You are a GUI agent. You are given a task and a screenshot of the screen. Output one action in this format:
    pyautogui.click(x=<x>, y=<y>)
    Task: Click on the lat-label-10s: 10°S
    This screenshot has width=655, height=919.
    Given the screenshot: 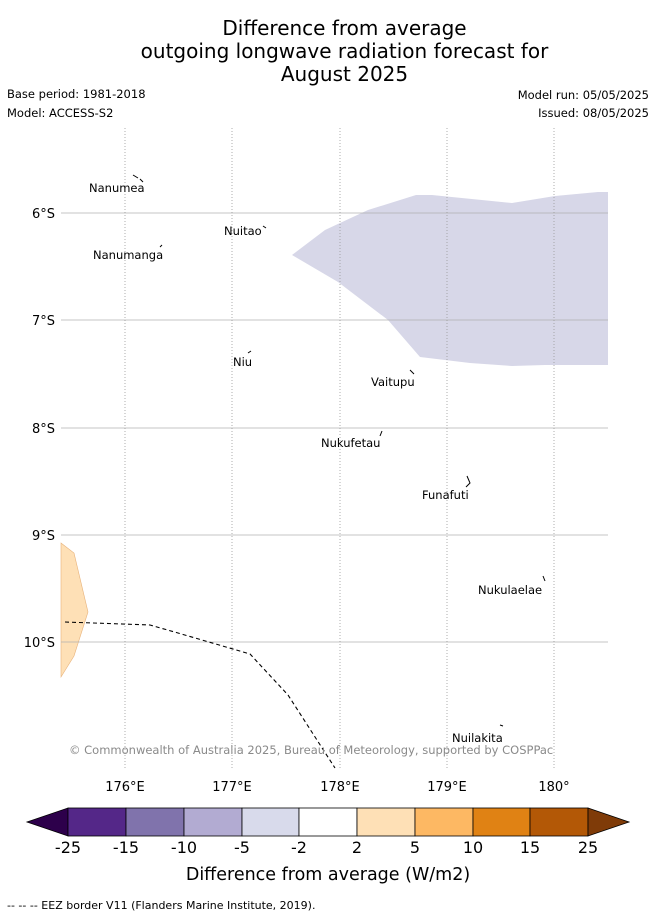 What is the action you would take?
    pyautogui.click(x=39, y=643)
    